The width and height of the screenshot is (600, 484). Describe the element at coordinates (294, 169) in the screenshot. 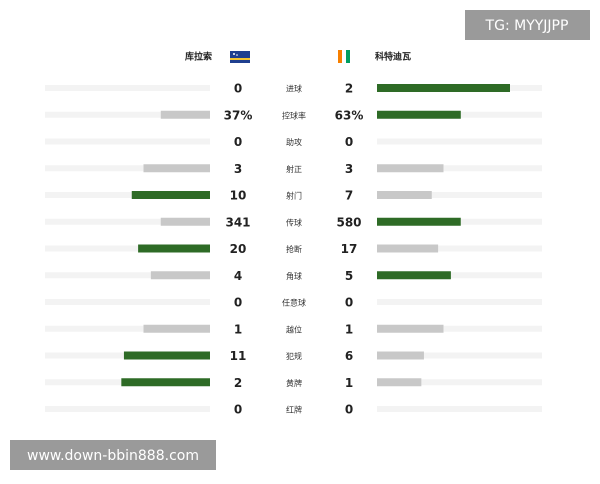

I see `stat-label: 射正` at that location.